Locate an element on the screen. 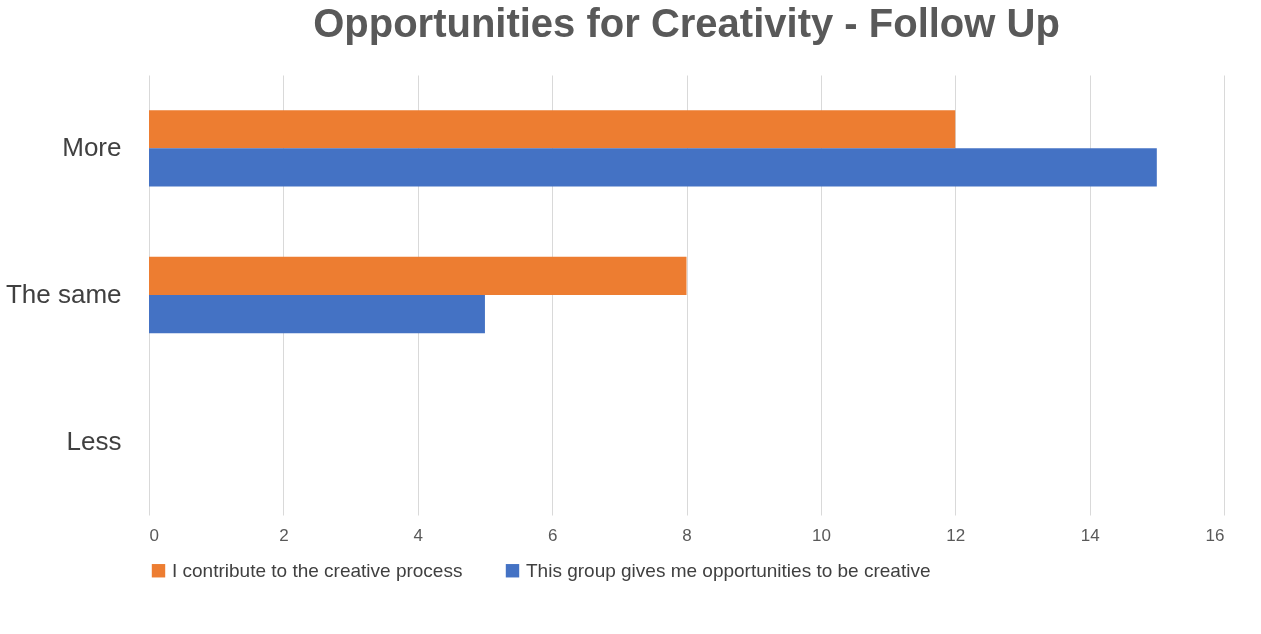 The image size is (1261, 634). y-tick-label: The same is located at coordinates (63, 294).